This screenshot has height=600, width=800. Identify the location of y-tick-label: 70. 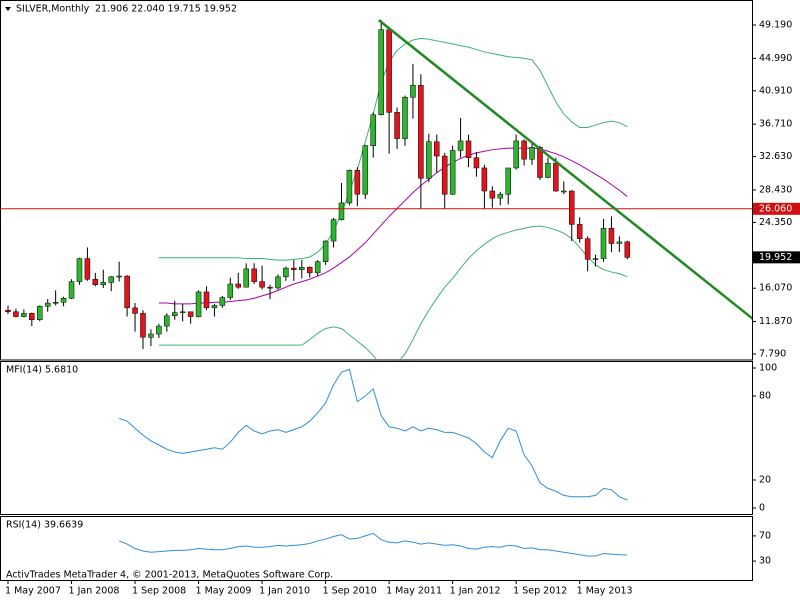
(765, 535).